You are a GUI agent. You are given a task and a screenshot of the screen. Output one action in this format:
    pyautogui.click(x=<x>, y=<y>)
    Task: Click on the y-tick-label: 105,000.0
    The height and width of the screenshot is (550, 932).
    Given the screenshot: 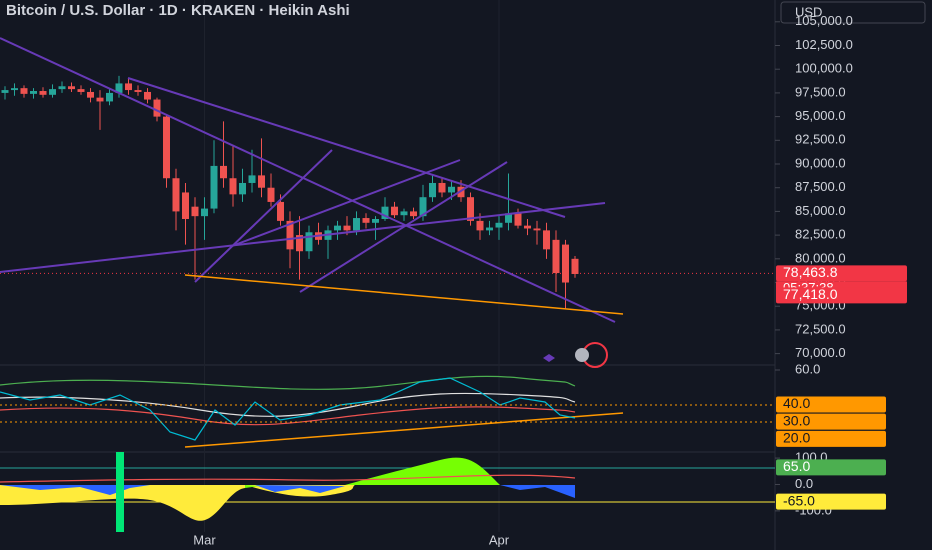 What is the action you would take?
    pyautogui.click(x=824, y=20)
    